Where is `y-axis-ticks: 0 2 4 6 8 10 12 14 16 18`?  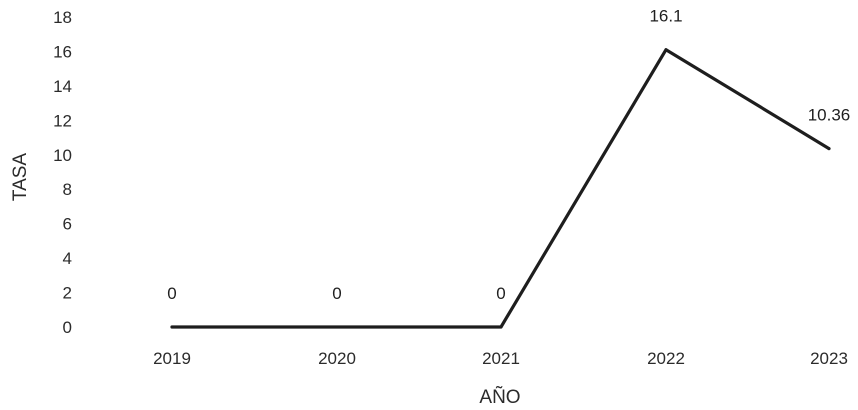 y-axis-ticks: 0 2 4 6 8 10 12 14 16 18 is located at coordinates (62, 172).